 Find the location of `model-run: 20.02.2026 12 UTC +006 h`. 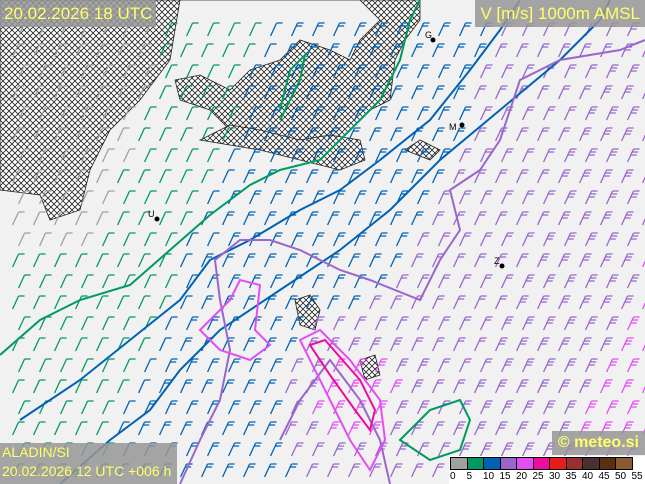

model-run: 20.02.2026 12 UTC +006 h is located at coordinates (87, 471).